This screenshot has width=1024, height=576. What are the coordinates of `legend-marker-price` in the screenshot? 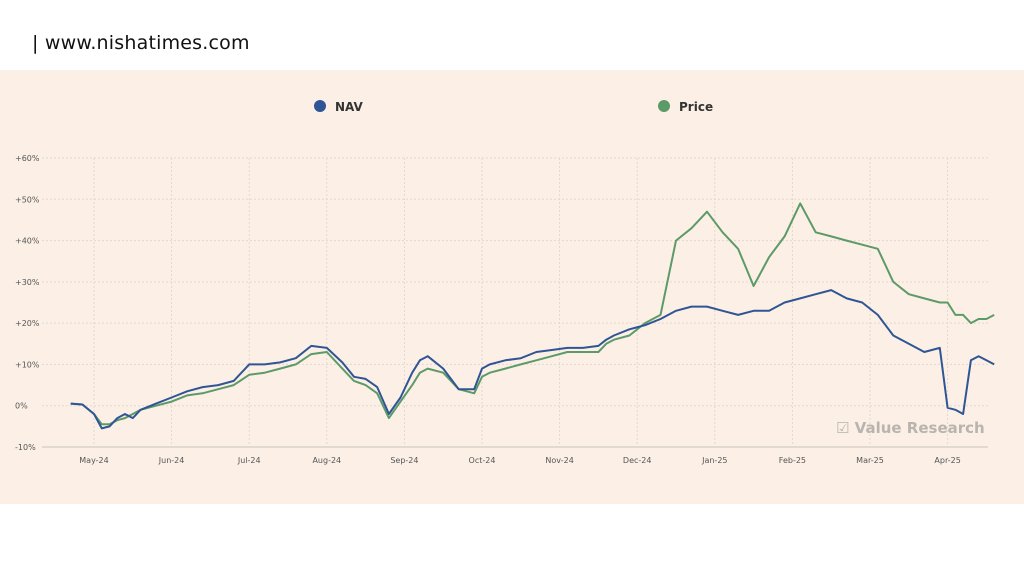 It's located at (664, 106).